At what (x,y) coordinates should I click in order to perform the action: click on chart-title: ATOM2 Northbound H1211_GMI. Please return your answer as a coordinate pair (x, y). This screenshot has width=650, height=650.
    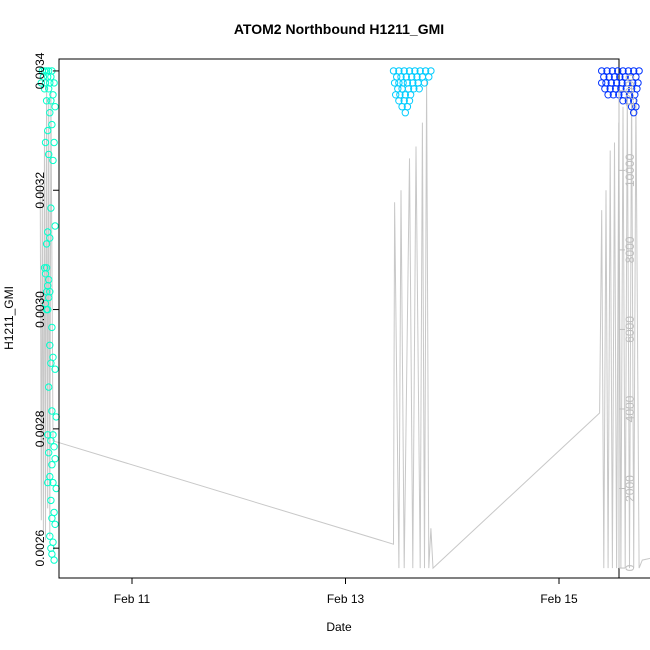
    Looking at the image, I should click on (339, 29).